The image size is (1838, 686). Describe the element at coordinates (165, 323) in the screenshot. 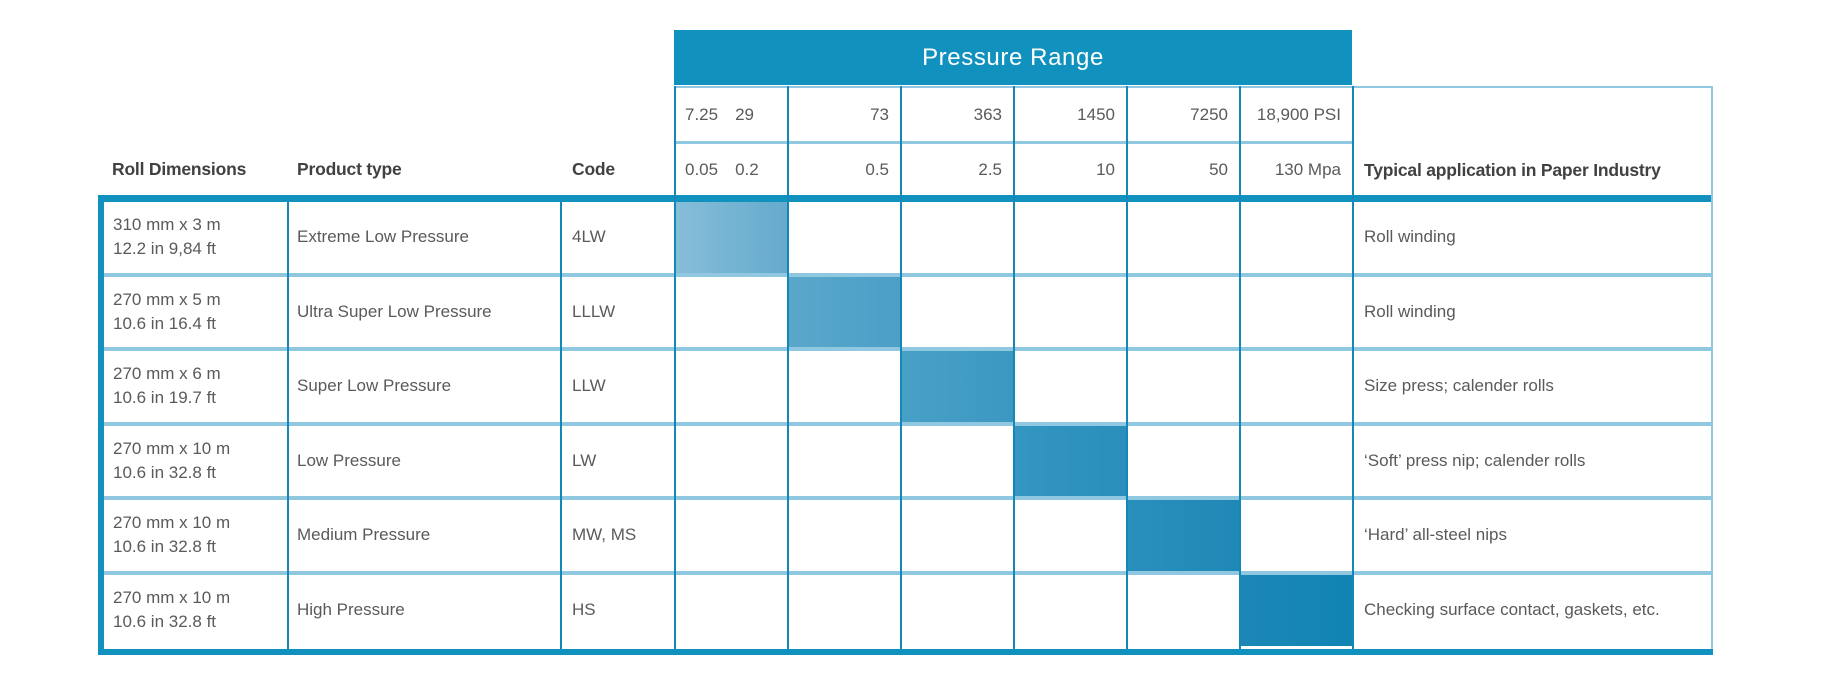

I see `dimensions-imperial: 10.6 in 16.4 ft` at that location.